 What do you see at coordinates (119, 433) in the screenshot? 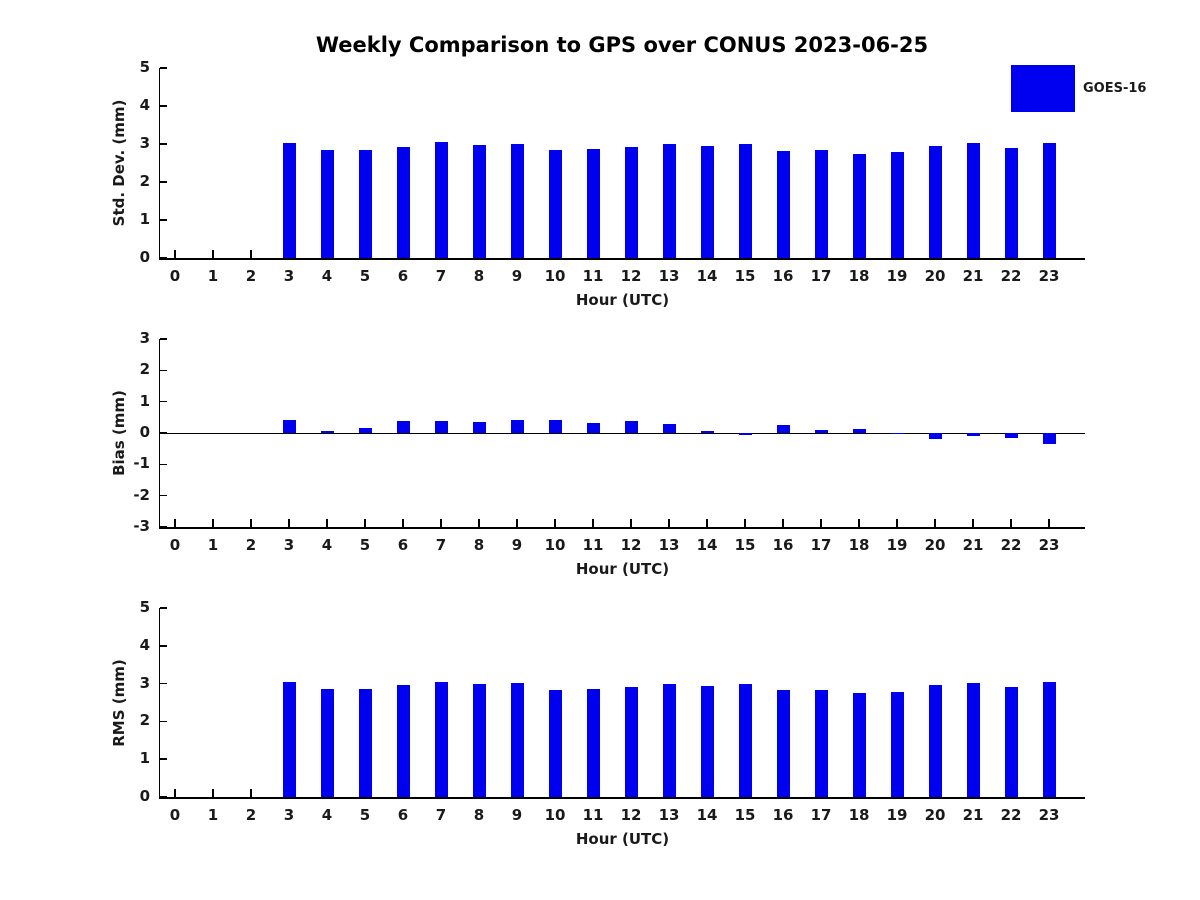
I see `y-axis-label: Bias (mm)` at bounding box center [119, 433].